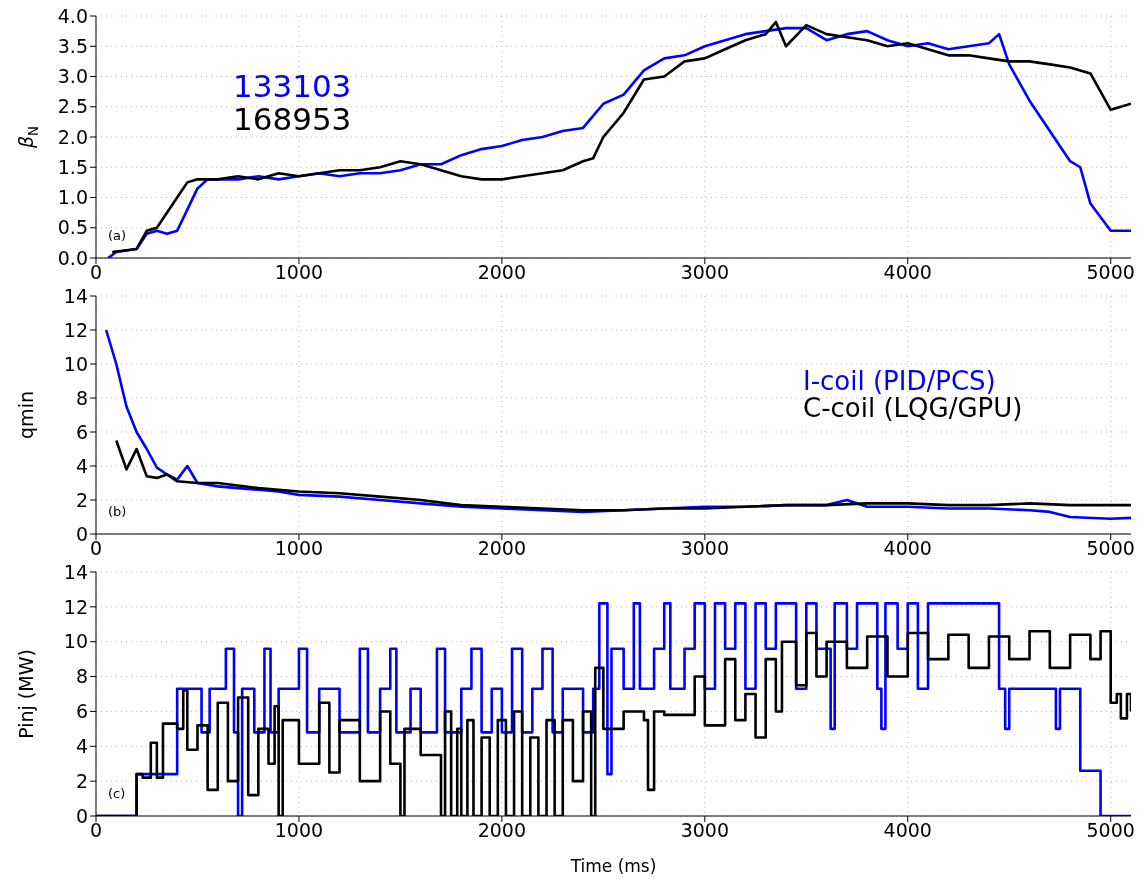 This screenshot has height=882, width=1145. What do you see at coordinates (72, 106) in the screenshot?
I see `y-tick-label: 2.5` at bounding box center [72, 106].